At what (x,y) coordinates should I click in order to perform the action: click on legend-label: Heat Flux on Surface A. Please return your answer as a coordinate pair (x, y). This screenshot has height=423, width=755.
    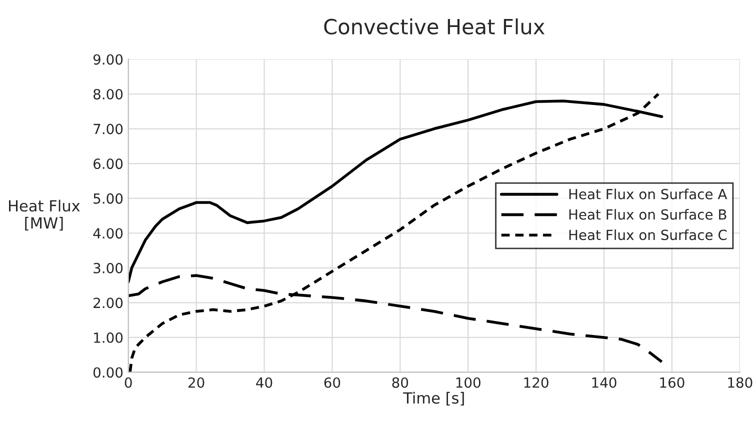
    Looking at the image, I should click on (648, 194).